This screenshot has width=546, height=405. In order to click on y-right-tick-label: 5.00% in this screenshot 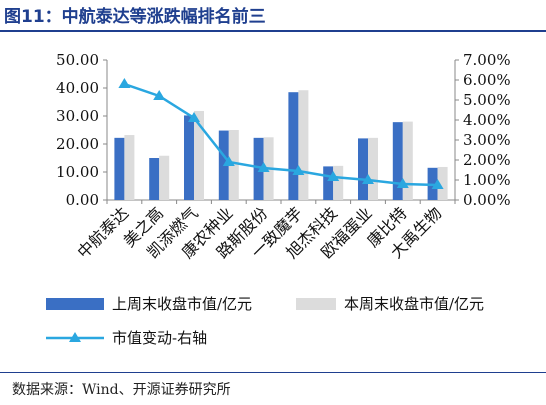, I will do `click(487, 100)`.